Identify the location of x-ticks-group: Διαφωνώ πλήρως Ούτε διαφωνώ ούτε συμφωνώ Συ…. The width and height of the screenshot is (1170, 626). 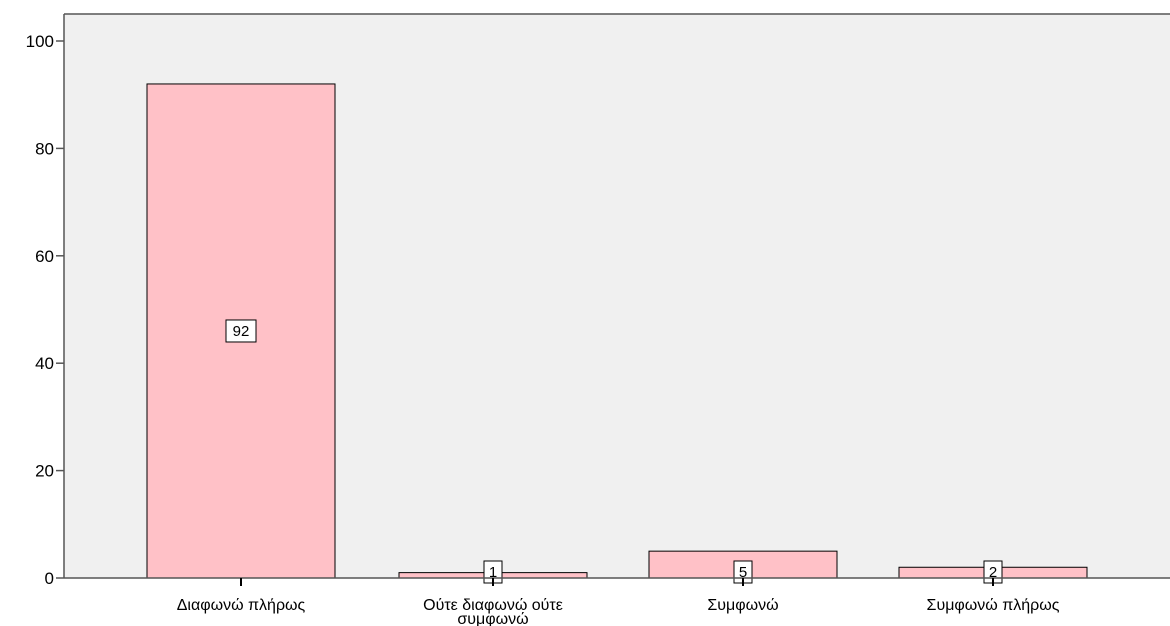
(618, 602).